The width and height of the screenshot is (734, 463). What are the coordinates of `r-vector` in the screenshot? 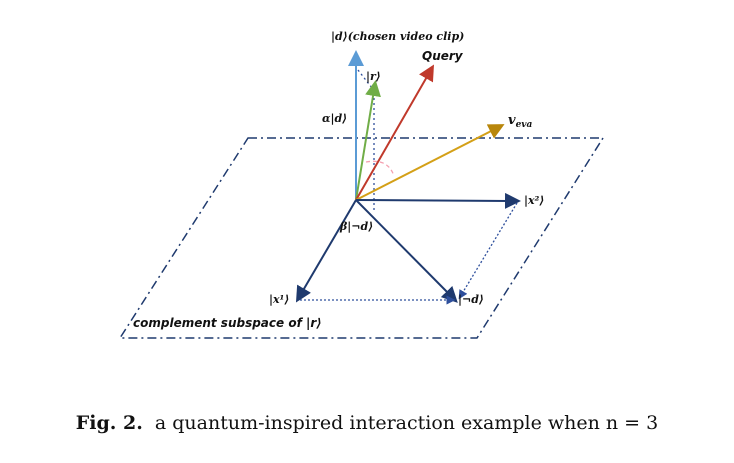 It's located at (368, 140).